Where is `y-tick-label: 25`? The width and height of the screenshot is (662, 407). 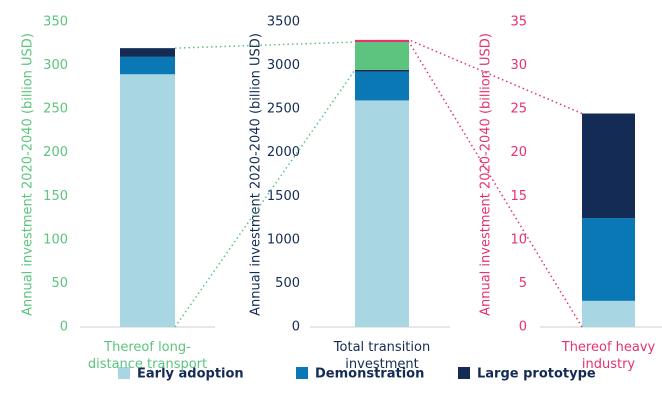
y-tick-label: 25 is located at coordinates (518, 109).